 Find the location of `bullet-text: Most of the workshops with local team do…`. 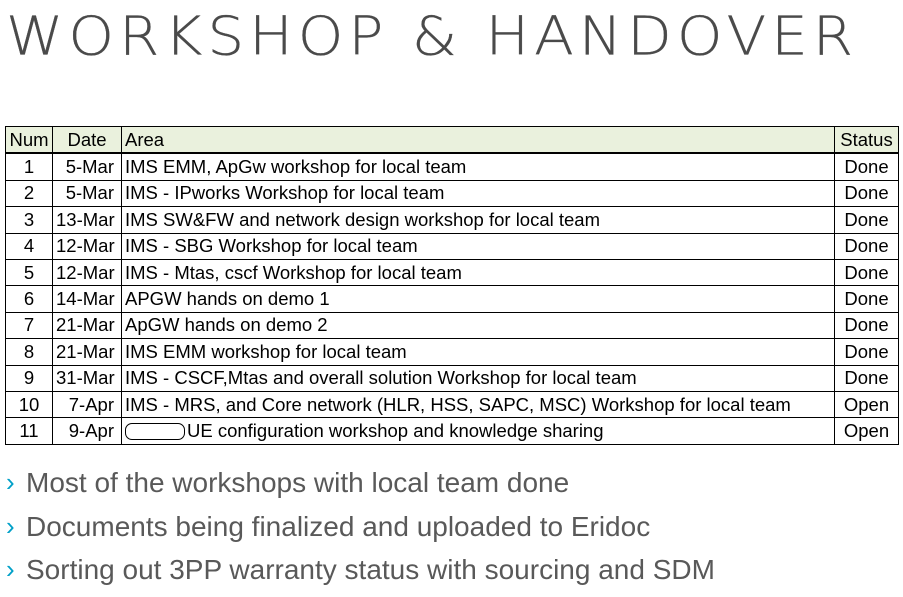

bullet-text: Most of the workshops with local team do… is located at coordinates (298, 482).